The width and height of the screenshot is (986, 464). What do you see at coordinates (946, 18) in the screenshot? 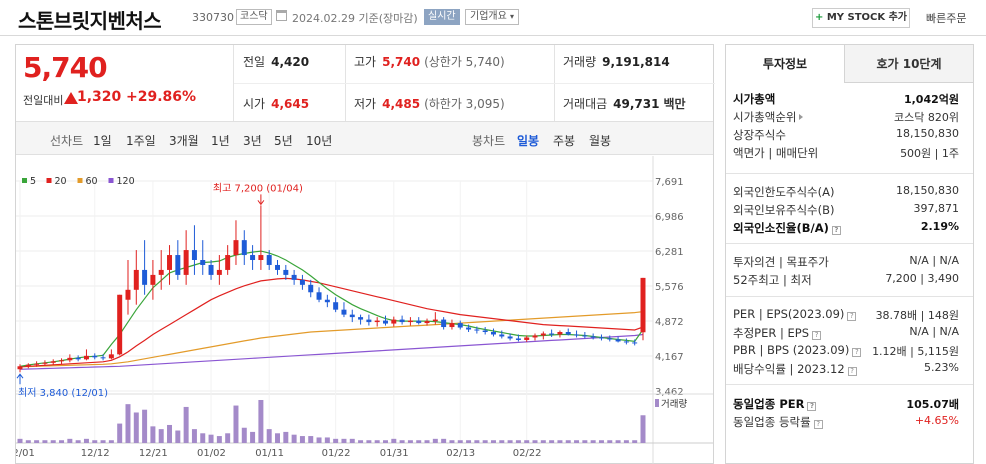
I see `quick-order-link: 빠른주문` at bounding box center [946, 18].